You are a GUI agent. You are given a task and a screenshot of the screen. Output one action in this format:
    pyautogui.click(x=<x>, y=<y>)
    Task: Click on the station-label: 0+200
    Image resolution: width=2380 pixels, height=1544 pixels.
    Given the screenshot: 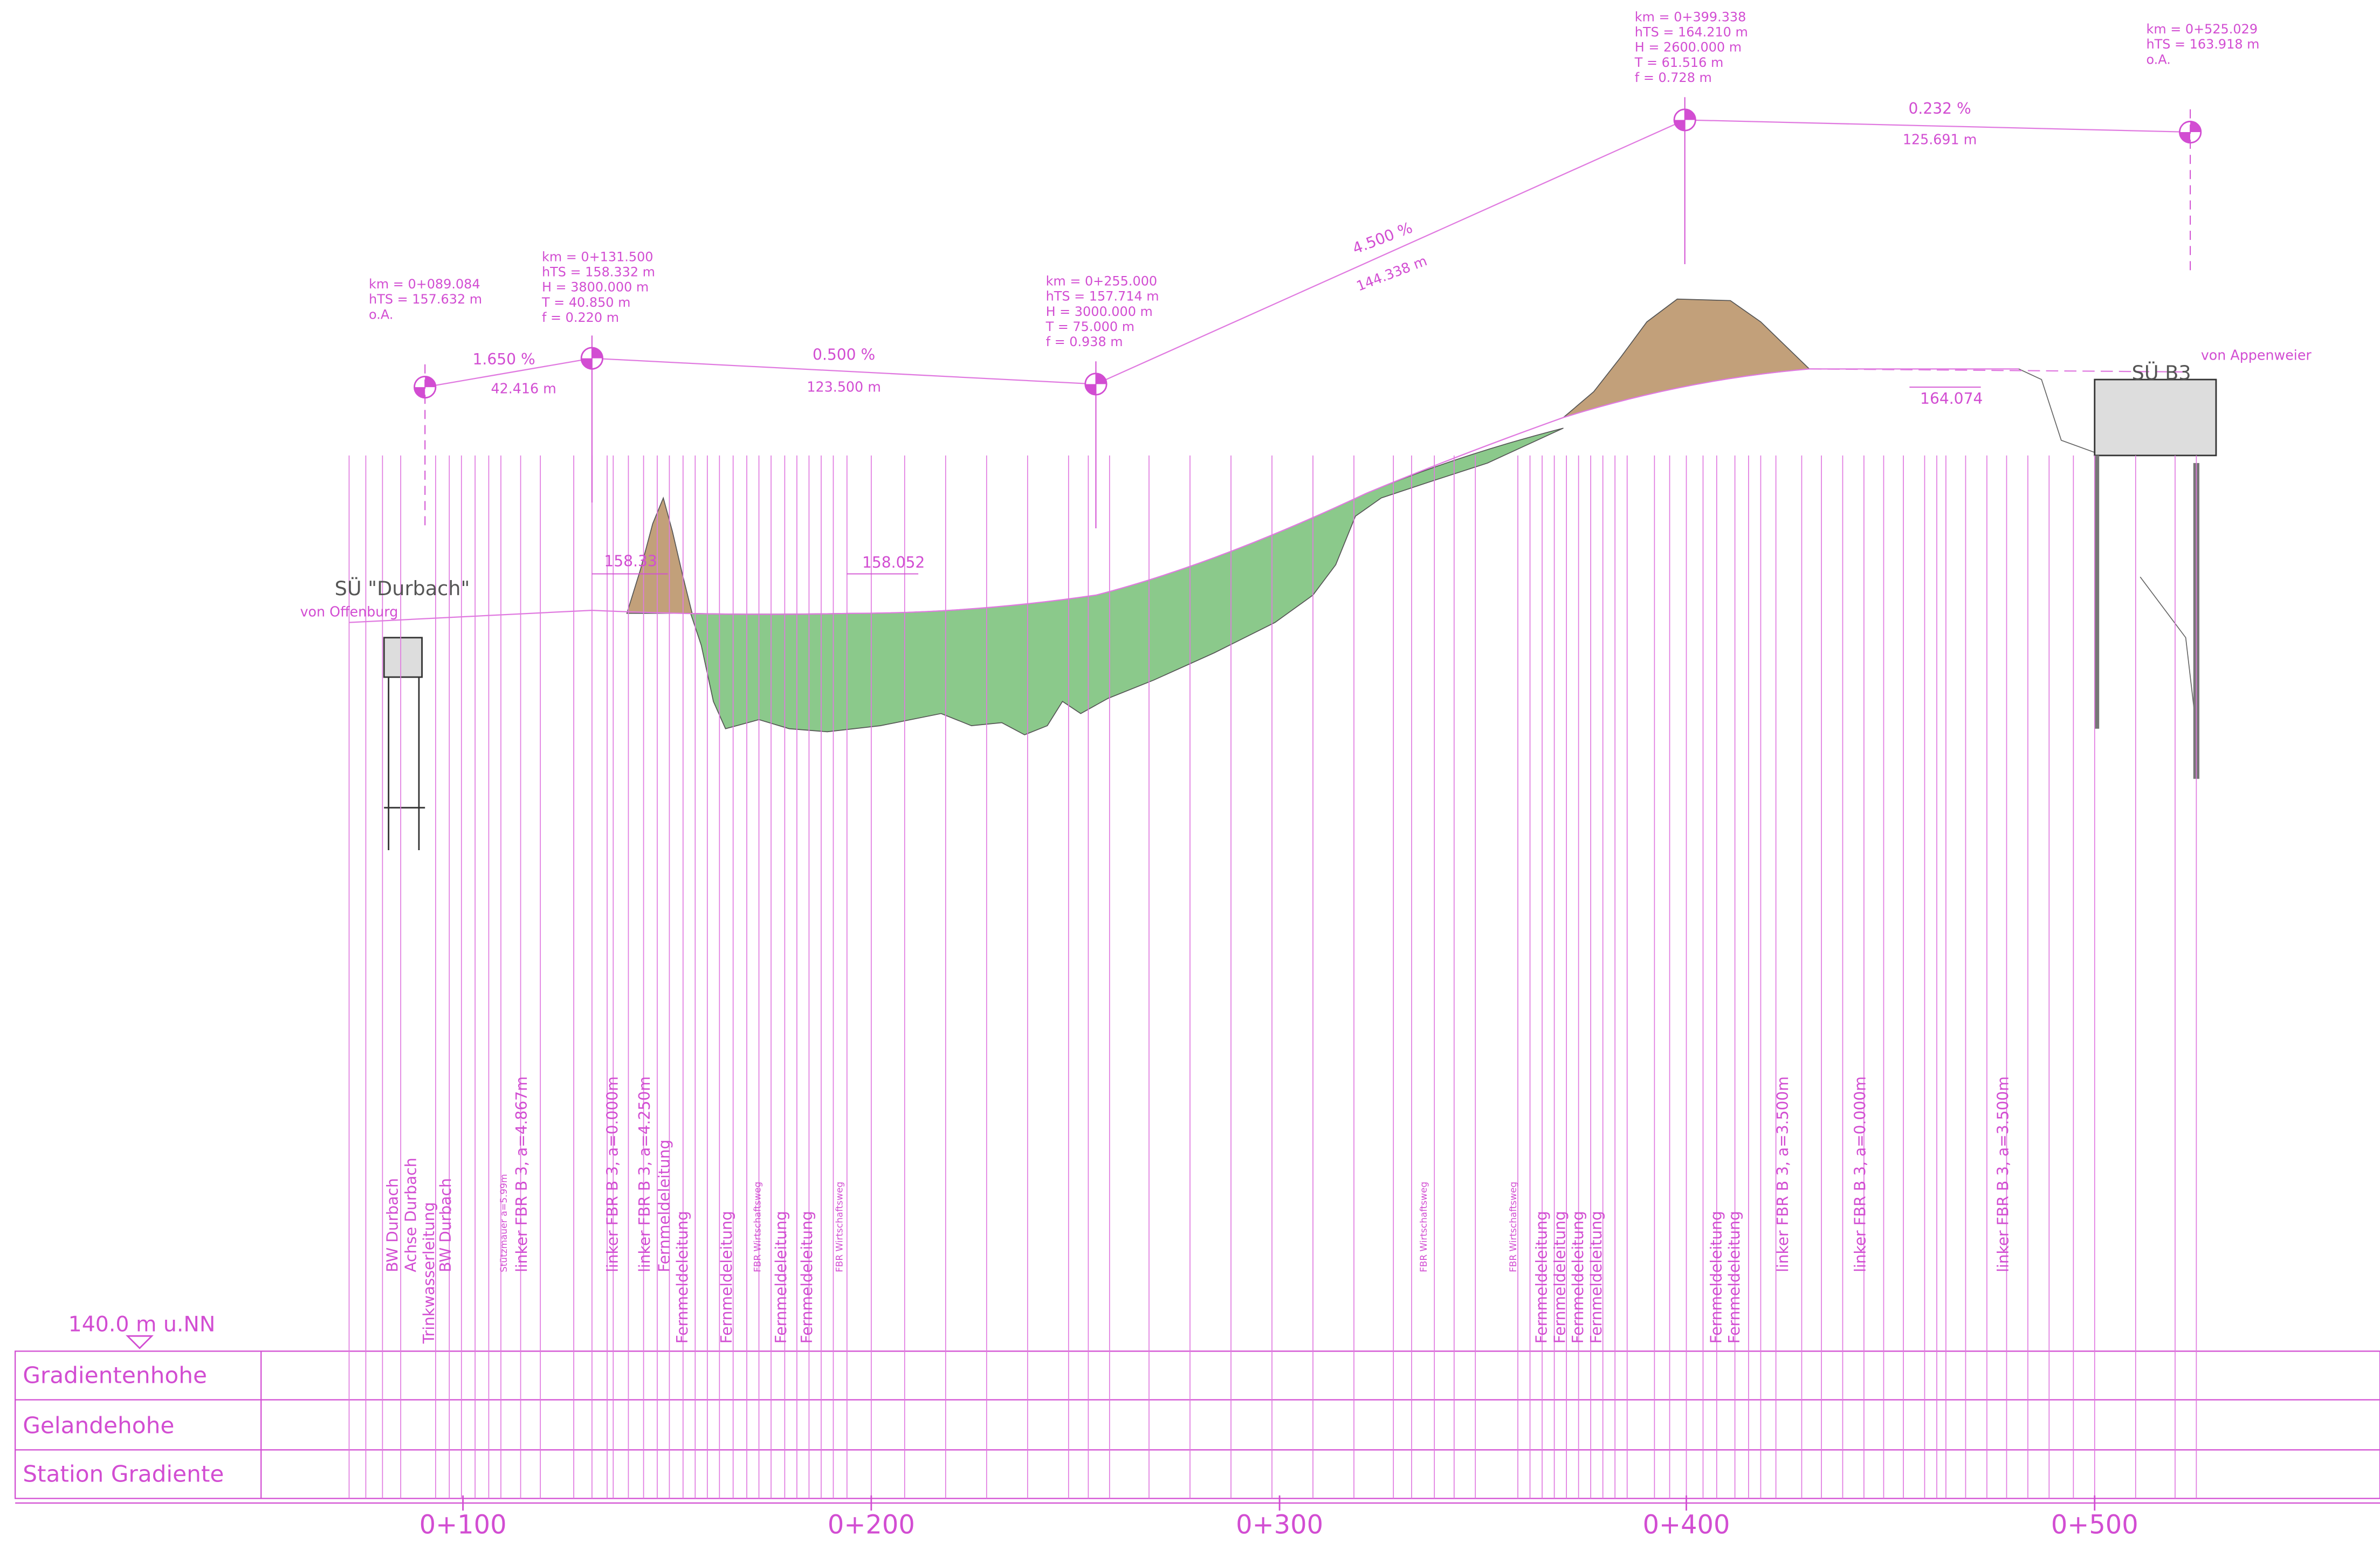 What is the action you would take?
    pyautogui.click(x=871, y=1525)
    